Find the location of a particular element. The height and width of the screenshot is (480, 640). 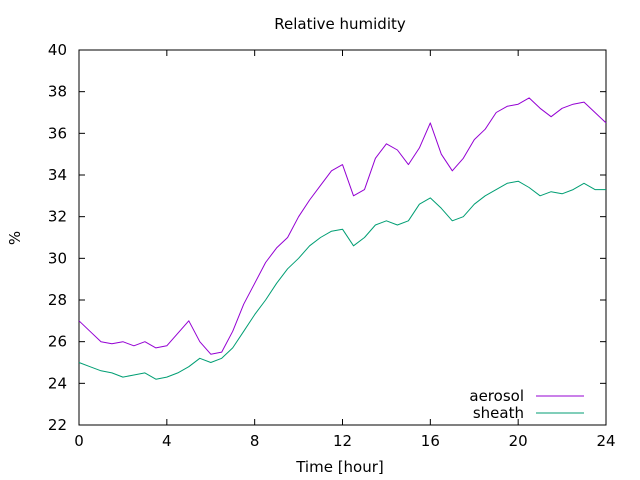

legend-label-sheath: sheath is located at coordinates (498, 413).